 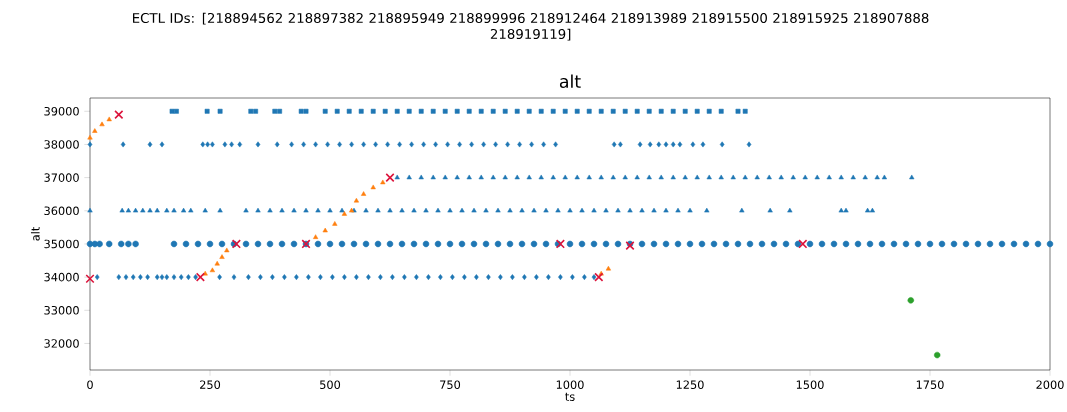 I want to click on x-tick-label: 0, so click(x=90, y=384).